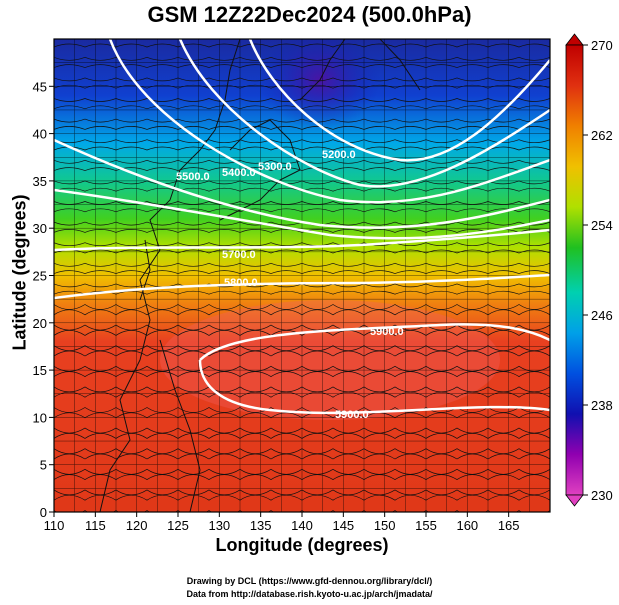 The image size is (619, 605). What do you see at coordinates (387, 332) in the screenshot?
I see `contour-label-5900a: 5900.0` at bounding box center [387, 332].